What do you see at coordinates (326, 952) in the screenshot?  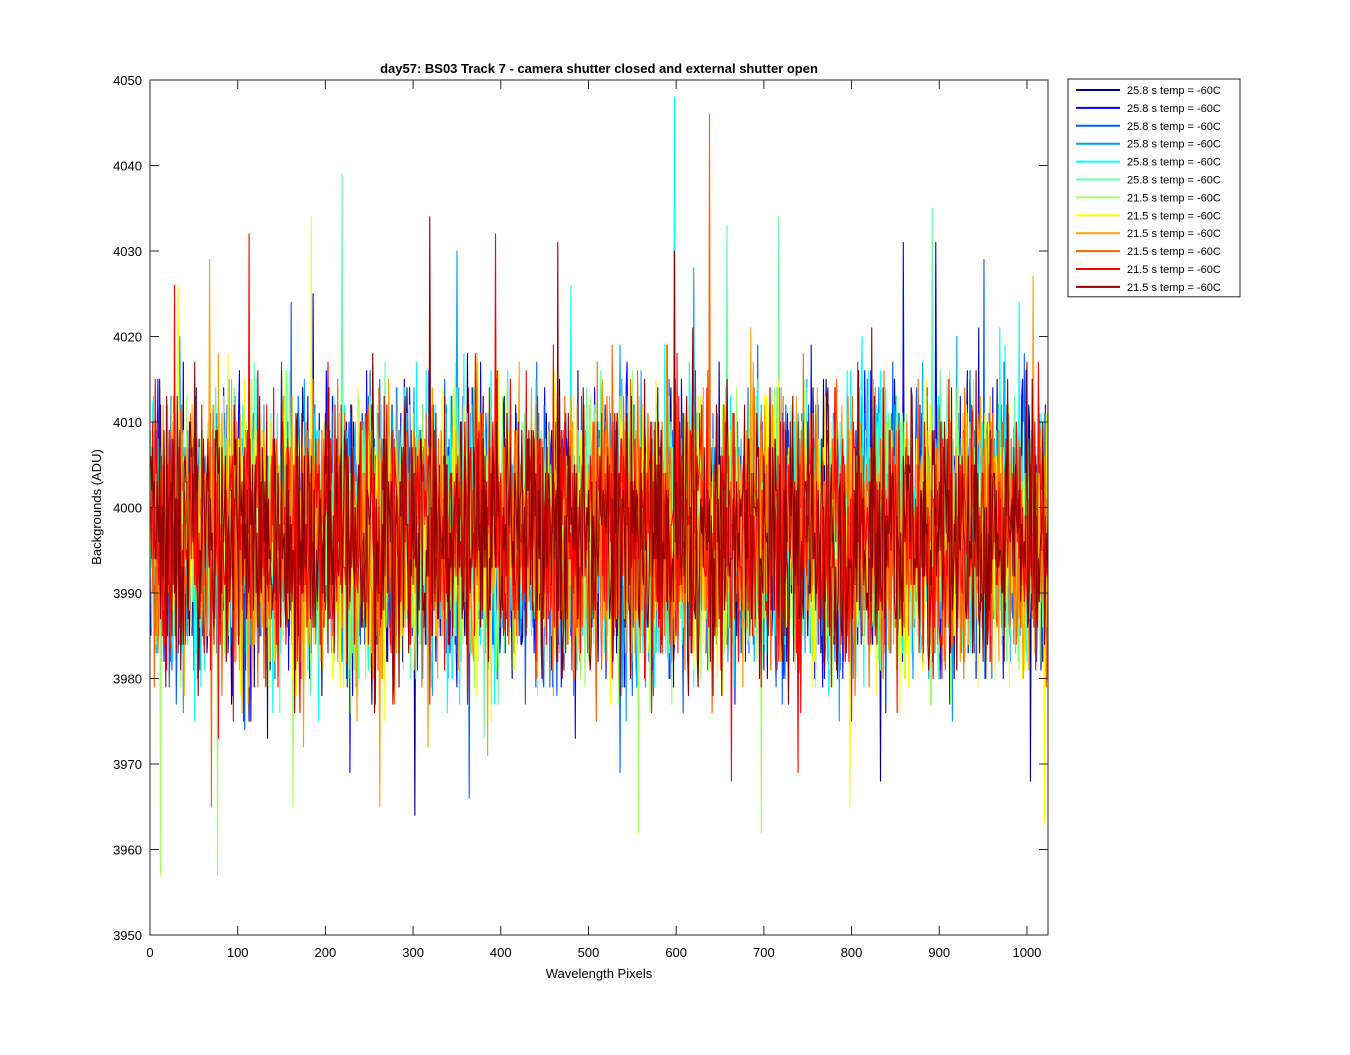 I see `x-tick-label: 200` at bounding box center [326, 952].